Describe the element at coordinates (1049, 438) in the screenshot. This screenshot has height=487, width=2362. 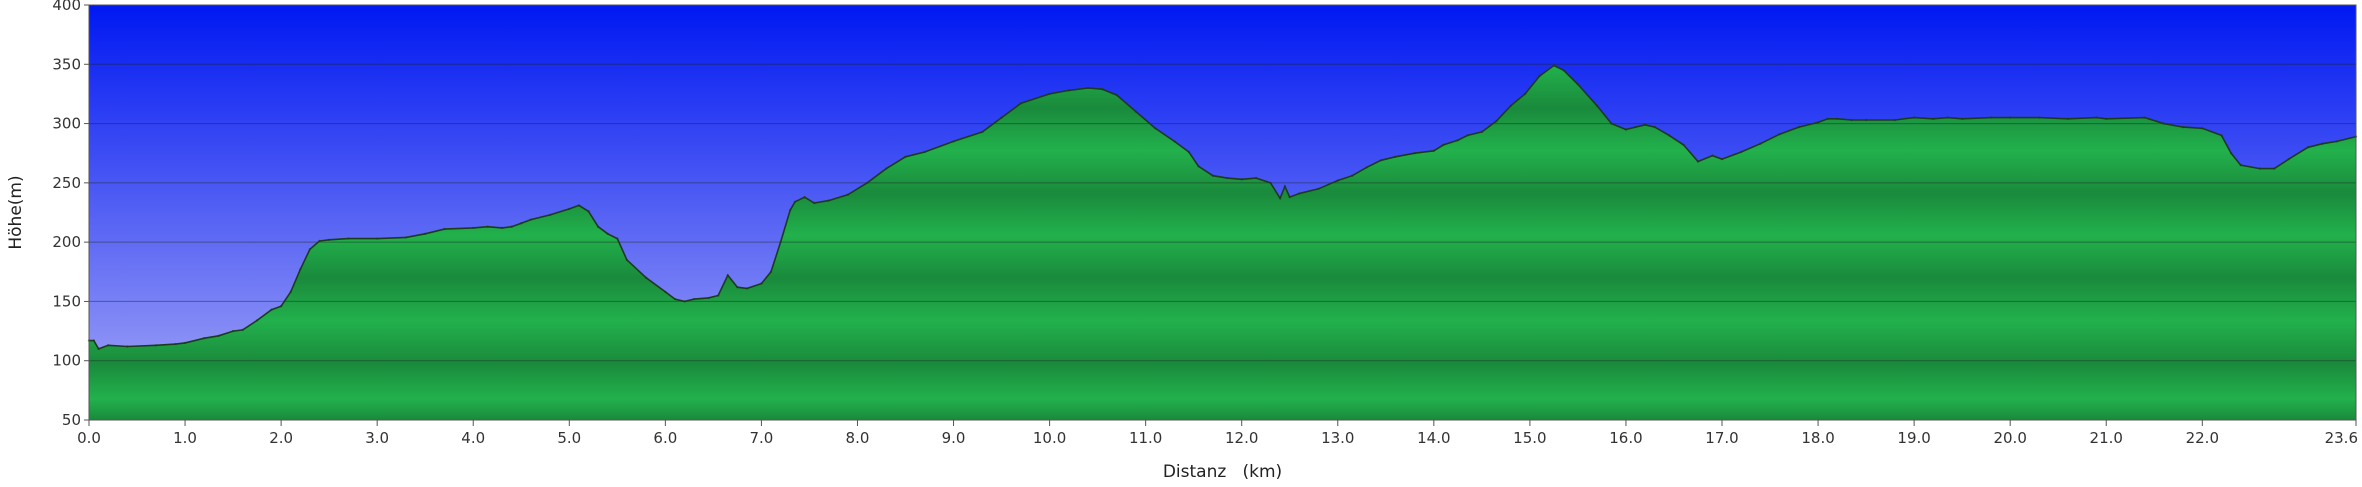
I see `x-tick-label: 10.0` at that location.